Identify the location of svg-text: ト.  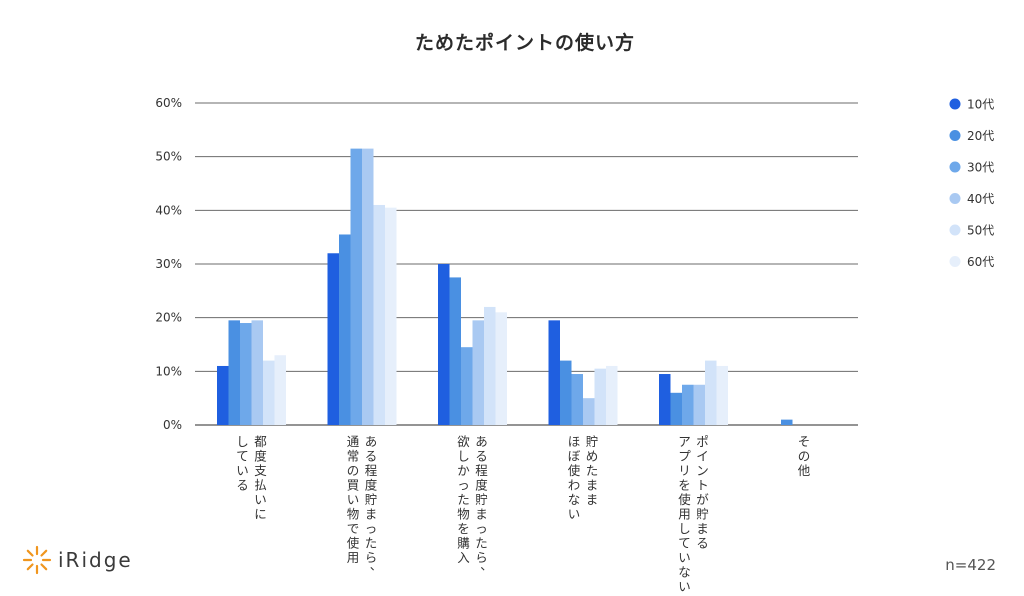
(702, 485).